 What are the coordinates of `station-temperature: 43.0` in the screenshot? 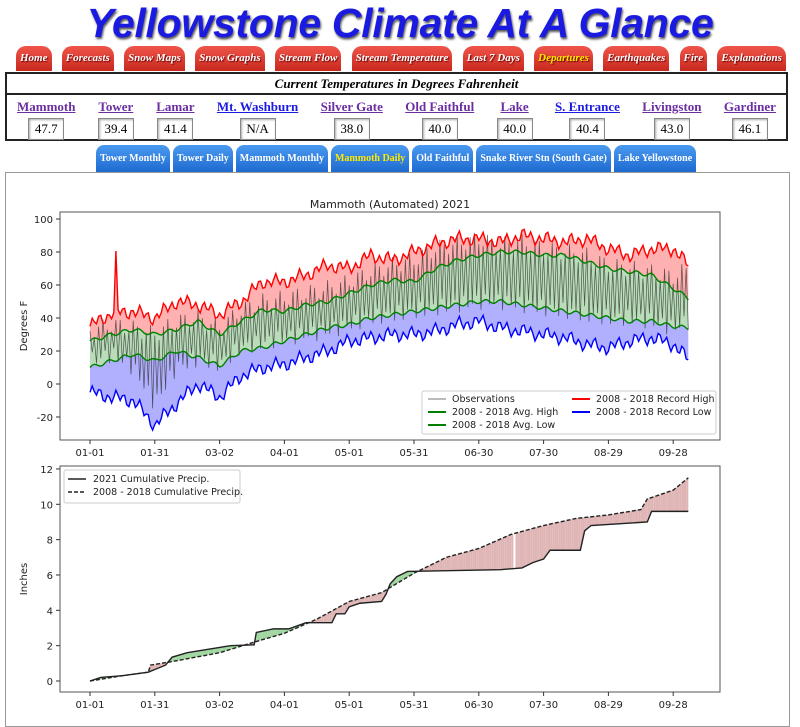 It's located at (671, 129).